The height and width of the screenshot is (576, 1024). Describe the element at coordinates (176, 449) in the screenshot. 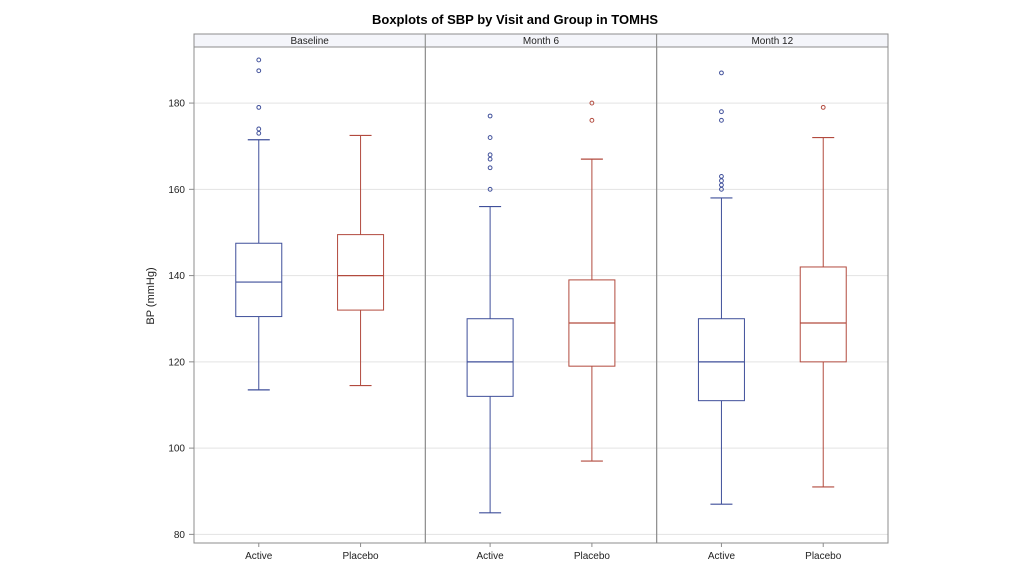

I see `y-tick-label: 100` at that location.